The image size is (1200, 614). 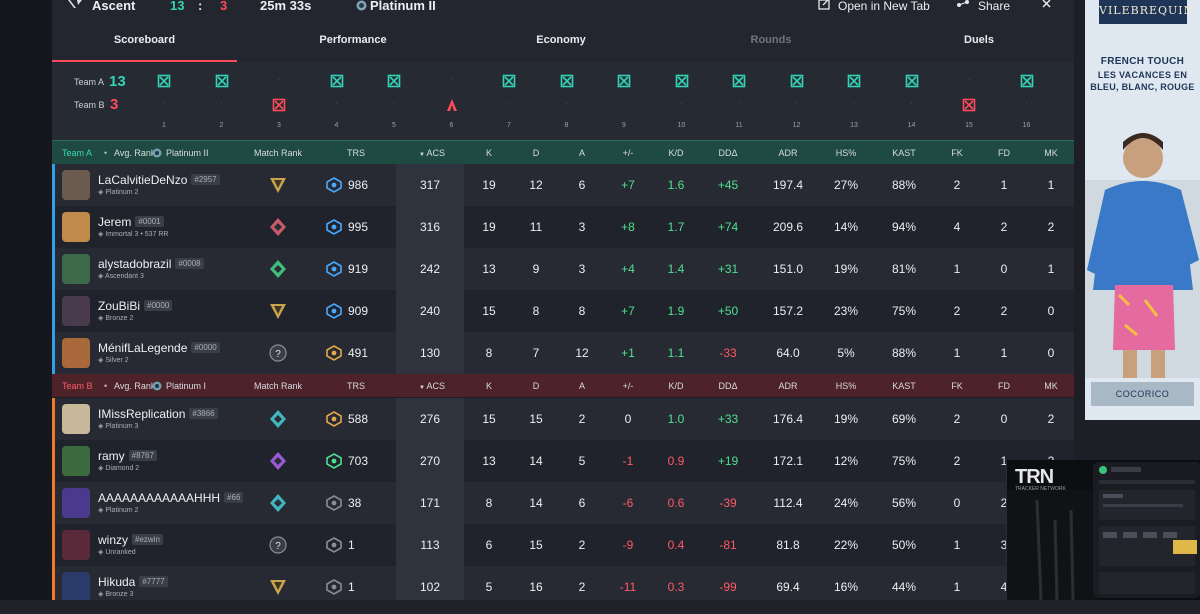 I want to click on player-name-line: LaCalvitieDeNzo #2957, so click(x=159, y=180).